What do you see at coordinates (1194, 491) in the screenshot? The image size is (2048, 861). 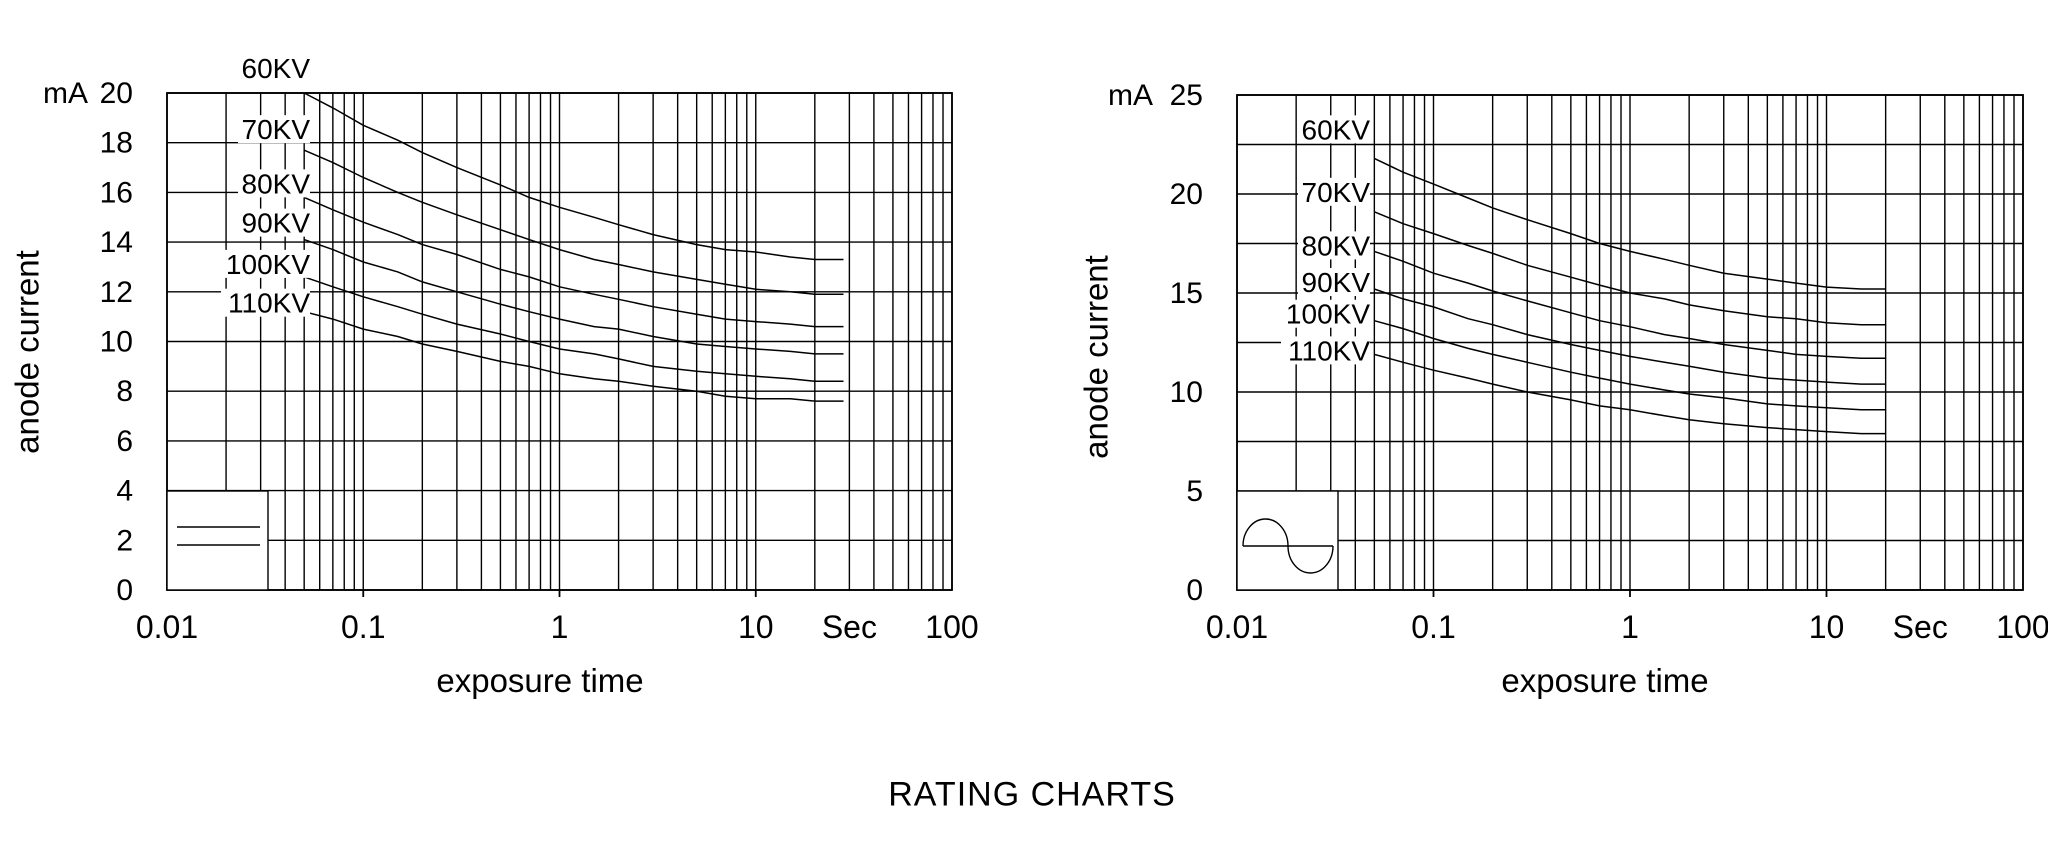 I see `y-tick-label: 5` at bounding box center [1194, 491].